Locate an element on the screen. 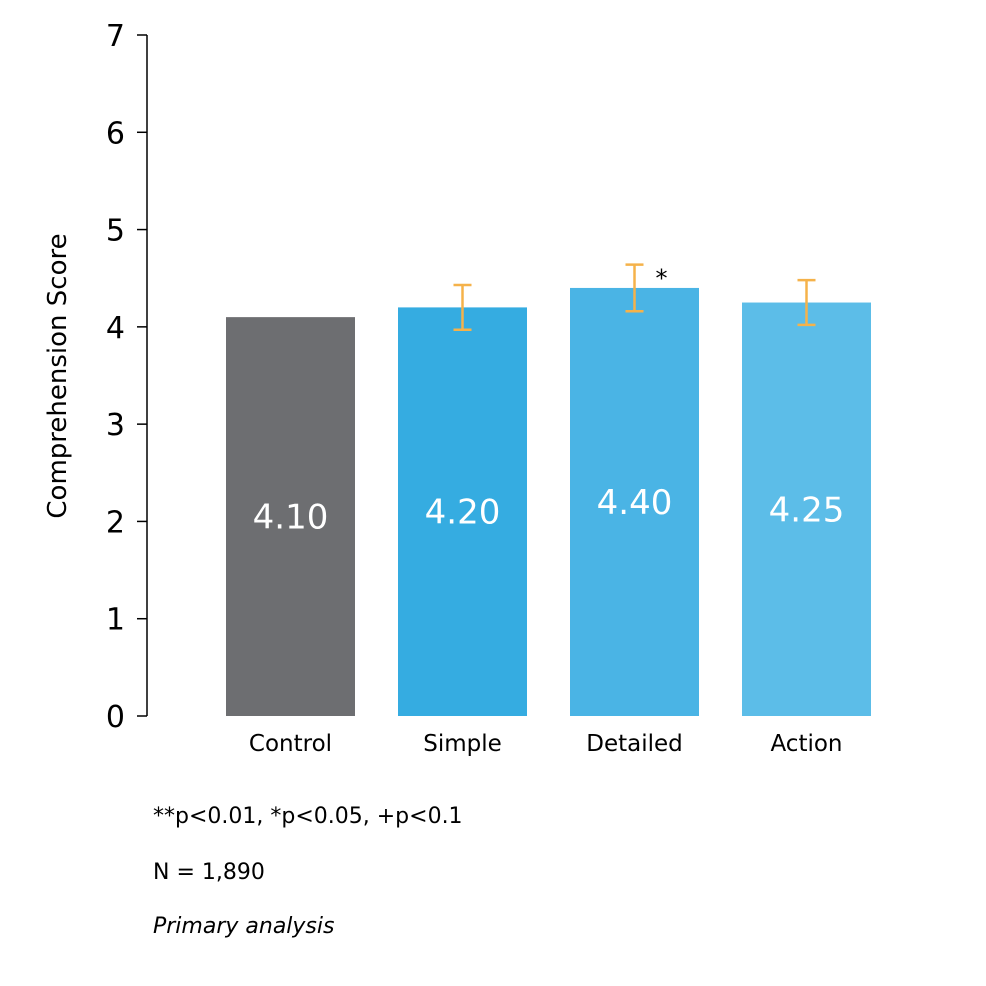  bar-value-label: 4.20 is located at coordinates (463, 513).